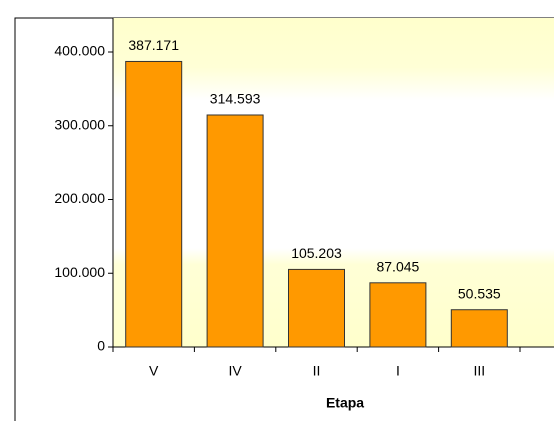  I want to click on value-label: 314.593, so click(235, 99).